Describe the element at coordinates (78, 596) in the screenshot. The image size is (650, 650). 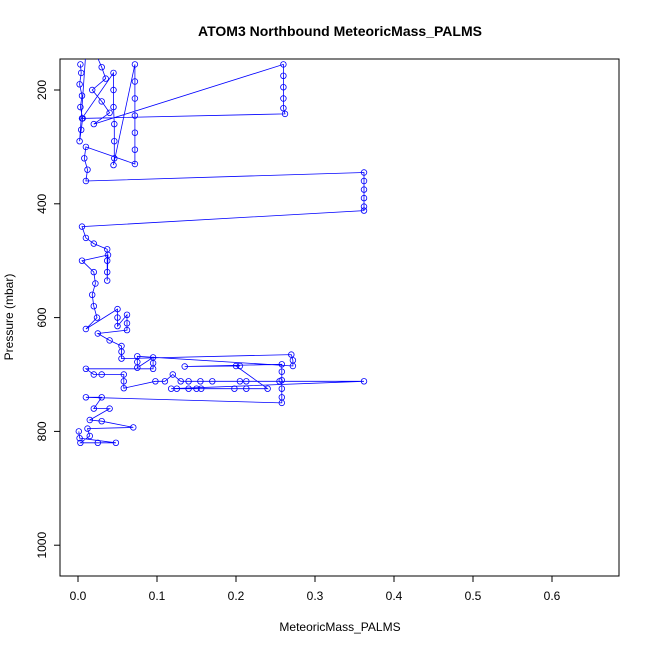
I see `x-tick-label: 0.0` at that location.